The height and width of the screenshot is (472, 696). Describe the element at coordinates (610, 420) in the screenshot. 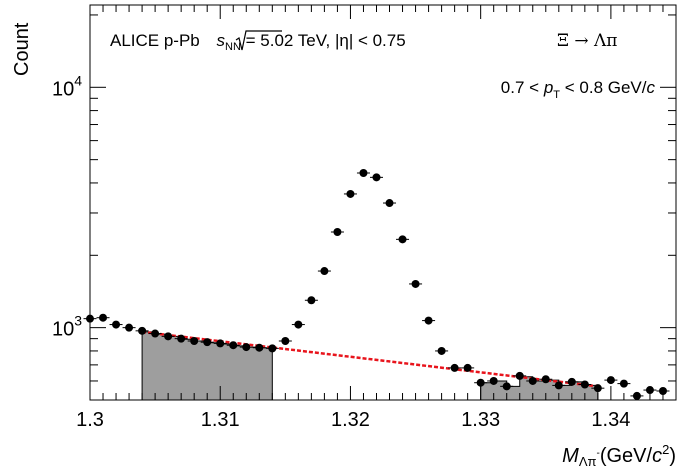

I see `x-tick-label: 1.34` at that location.